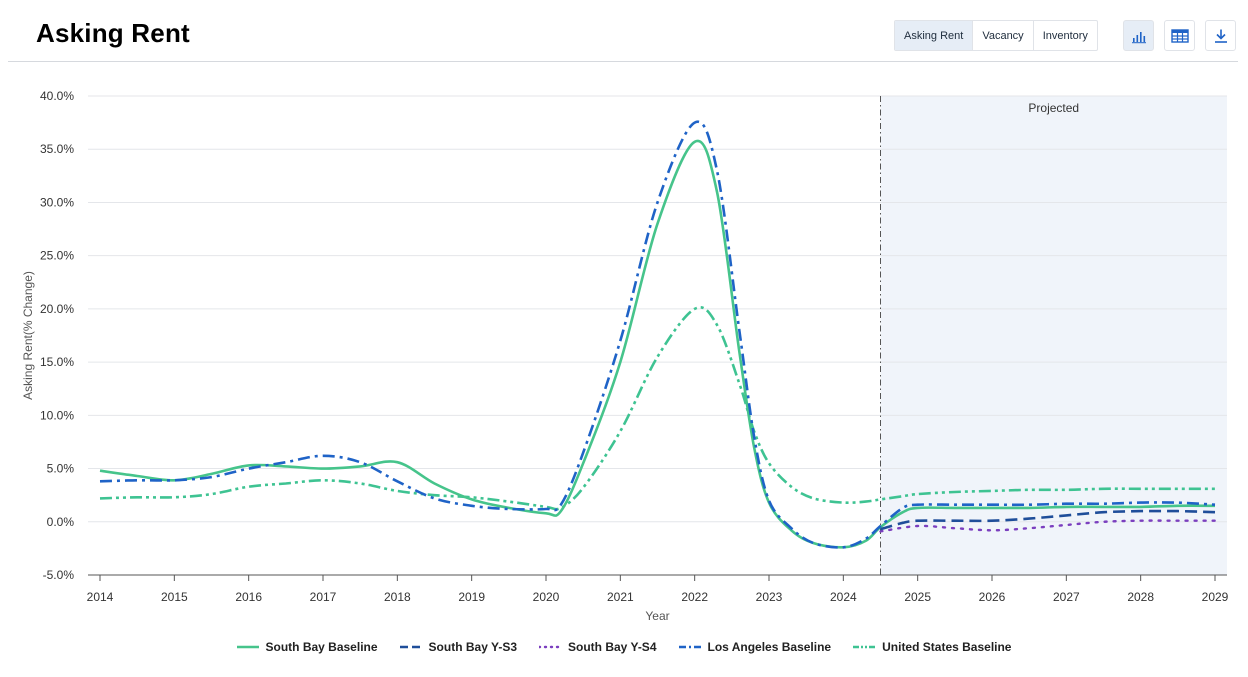  Describe the element at coordinates (917, 597) in the screenshot. I see `x-tick-label: 2025` at that location.